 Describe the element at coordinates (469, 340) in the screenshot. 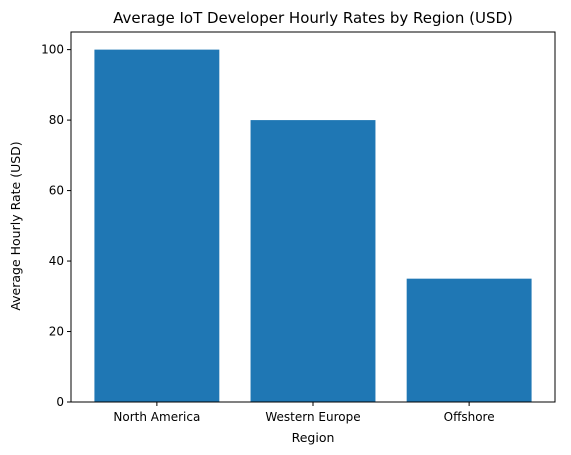

I see `bar-offshore` at that location.